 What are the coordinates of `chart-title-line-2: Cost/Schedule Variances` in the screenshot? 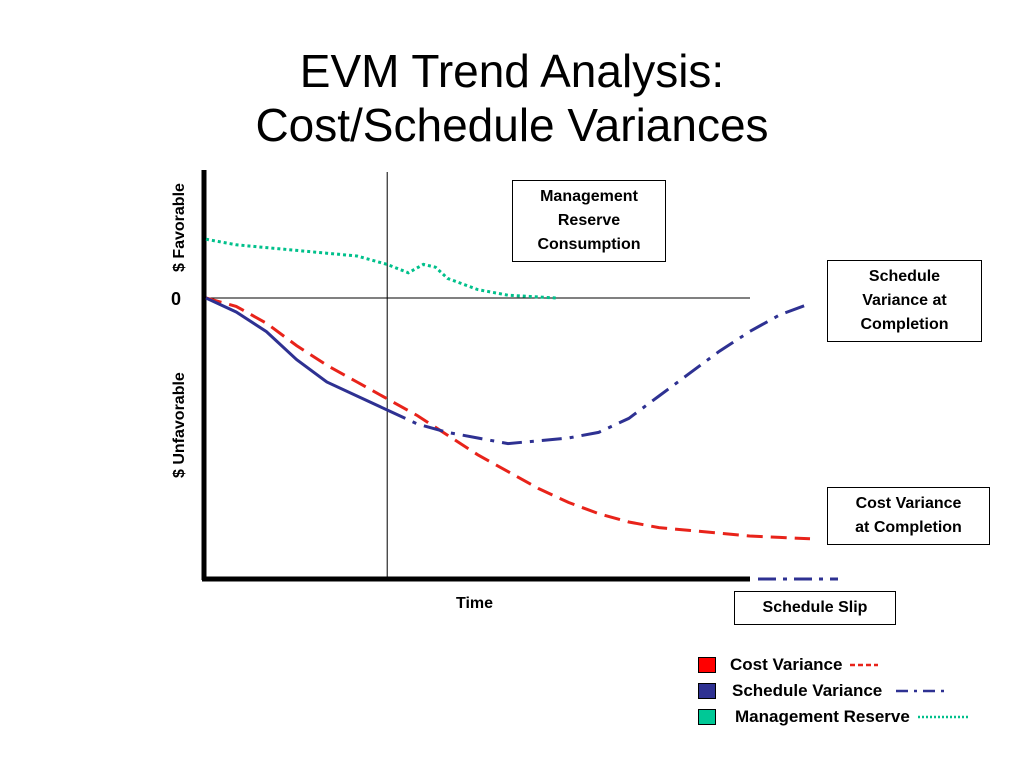 It's located at (512, 125).